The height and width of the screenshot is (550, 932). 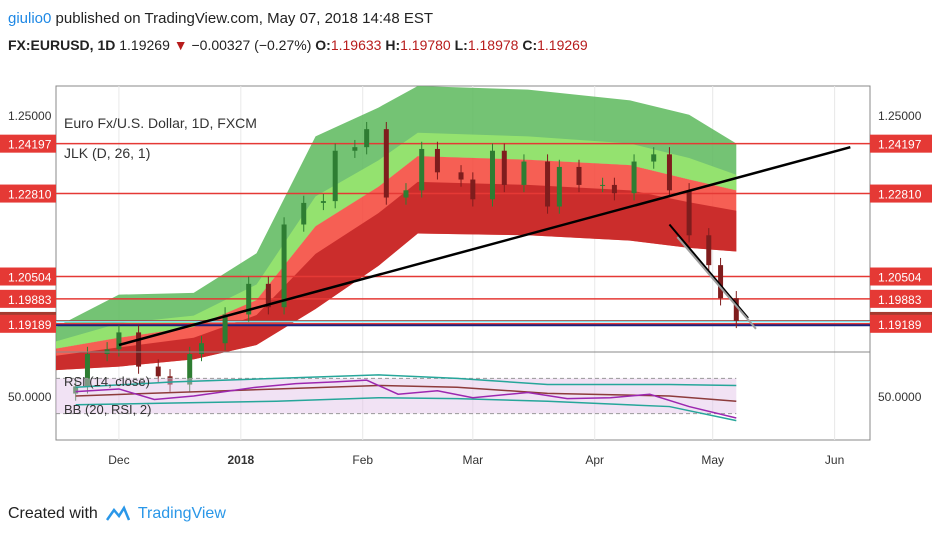 I want to click on down-arrow-icon: ▼, so click(x=180, y=45).